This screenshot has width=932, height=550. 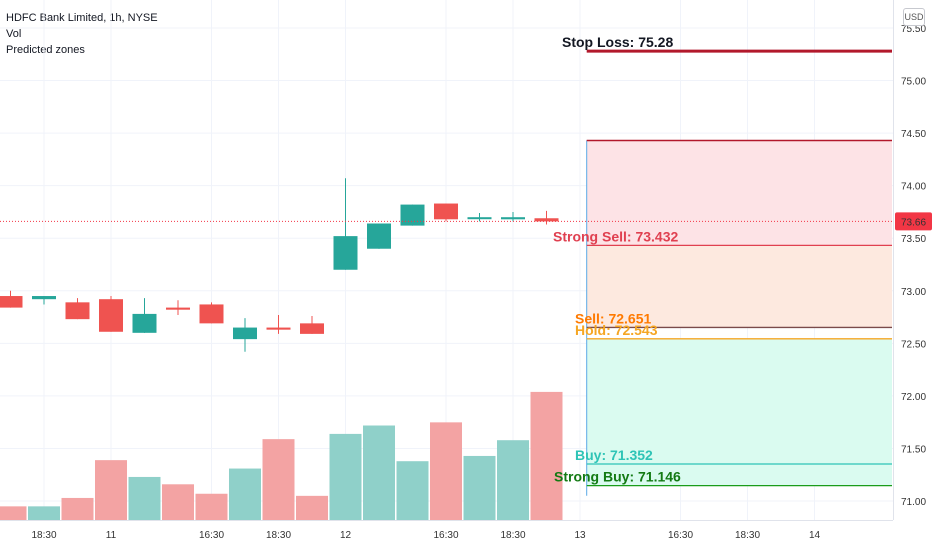 I want to click on price-tick-label: 74.50, so click(x=913, y=134).